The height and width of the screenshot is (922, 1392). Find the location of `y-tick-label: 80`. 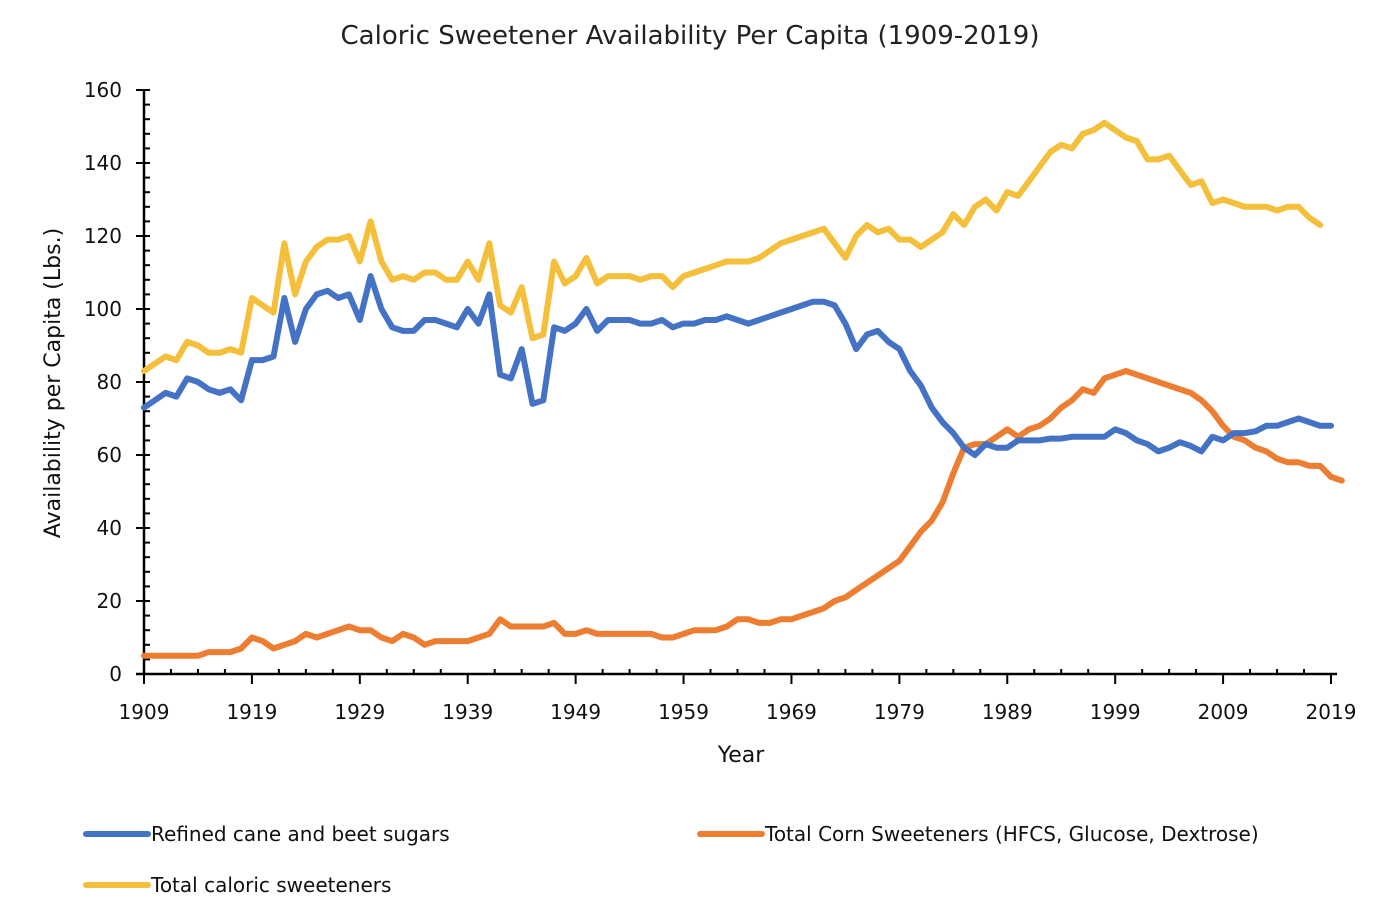

y-tick-label: 80 is located at coordinates (109, 382).